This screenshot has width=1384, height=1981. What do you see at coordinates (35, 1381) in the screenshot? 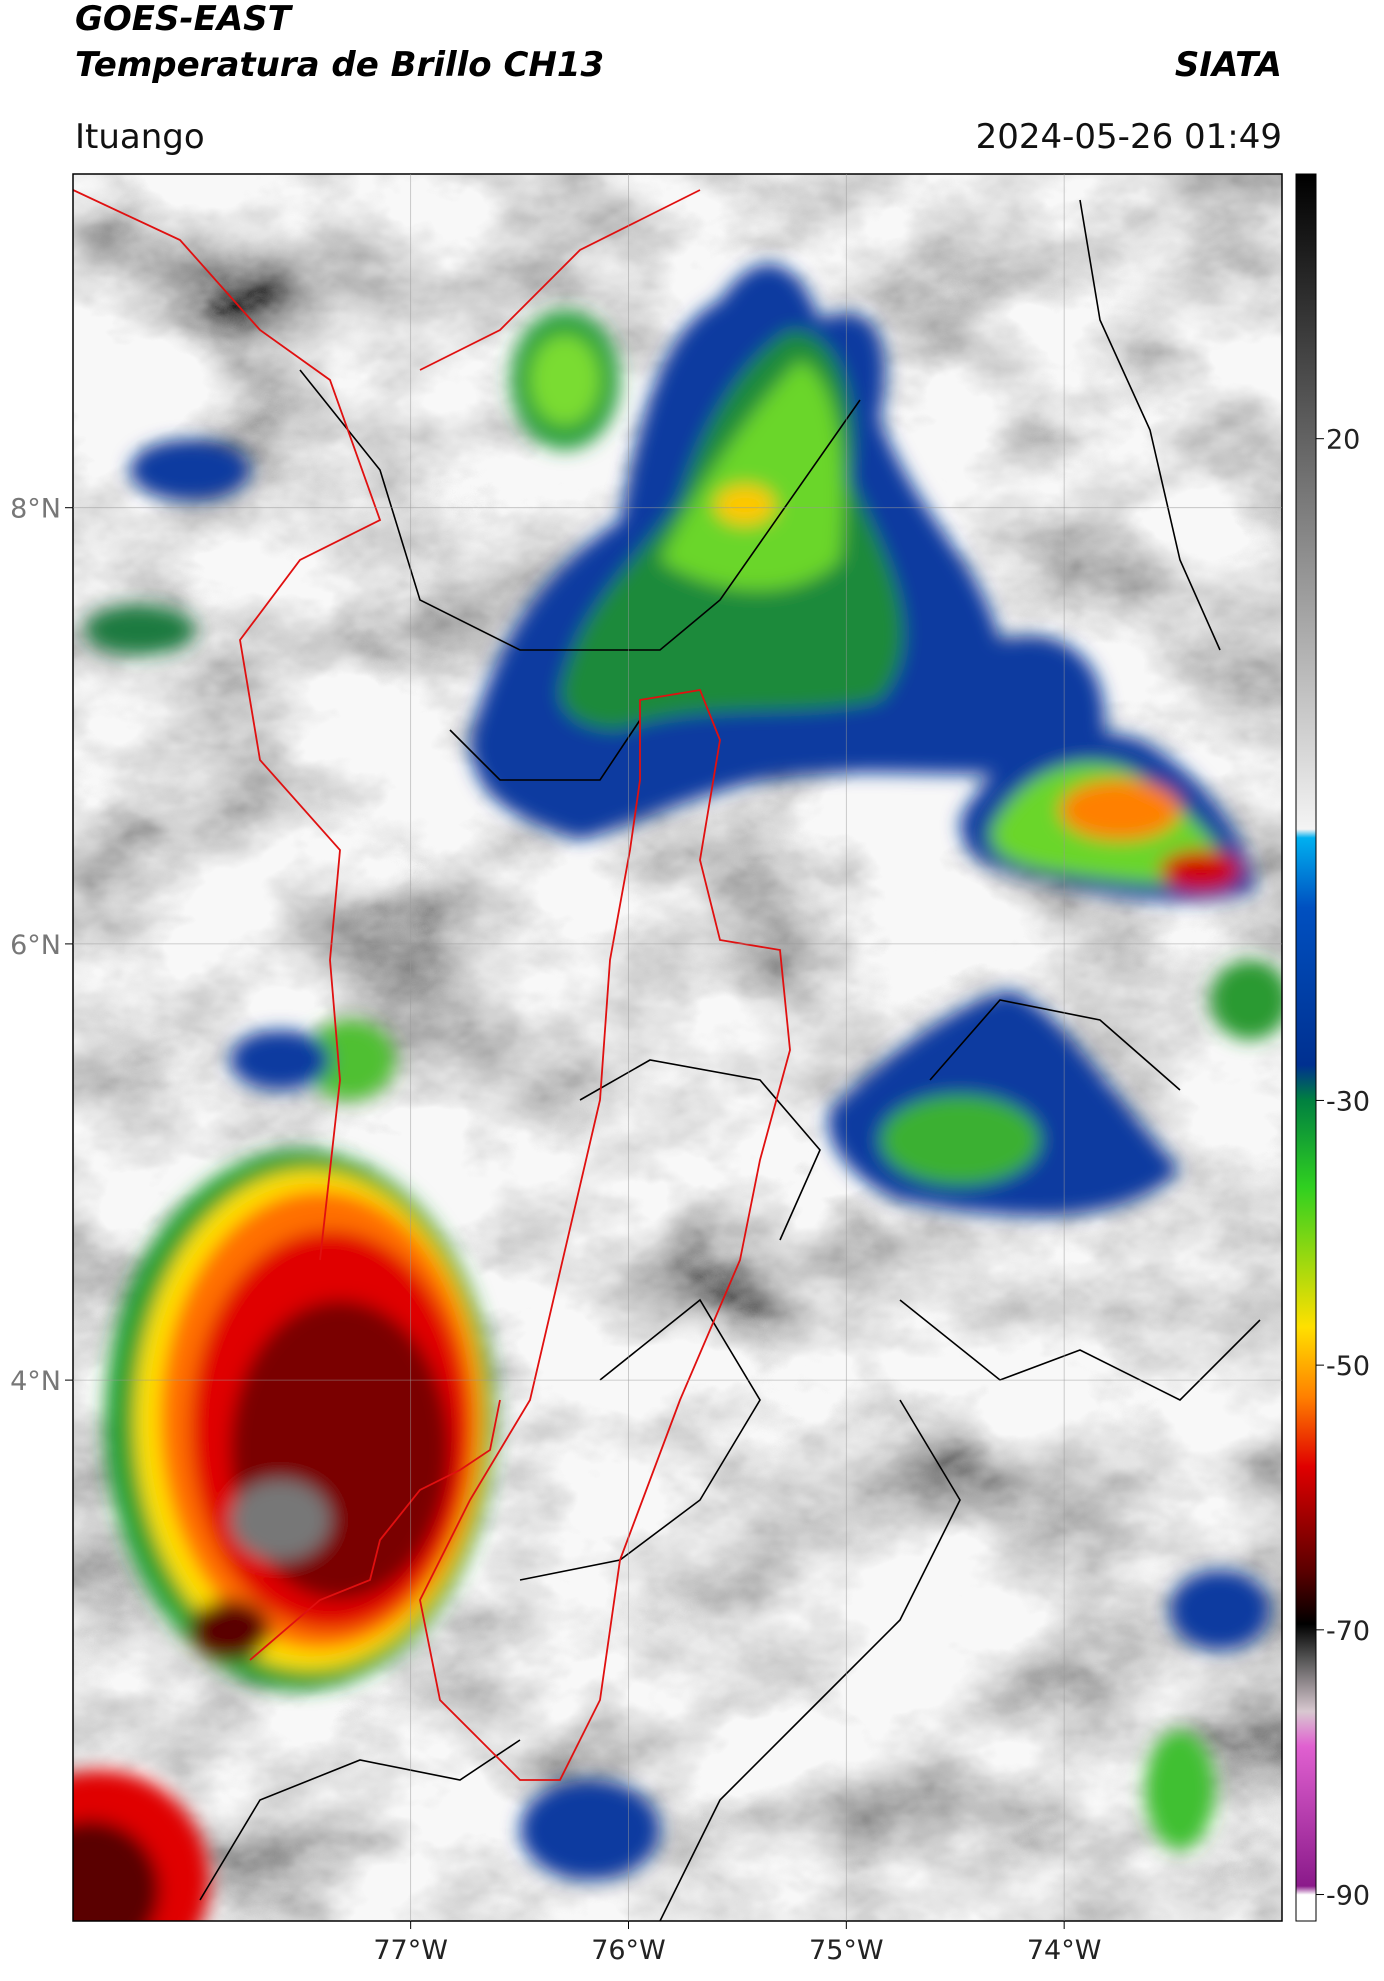
I see `y-tick-label: 4°N` at bounding box center [35, 1381].